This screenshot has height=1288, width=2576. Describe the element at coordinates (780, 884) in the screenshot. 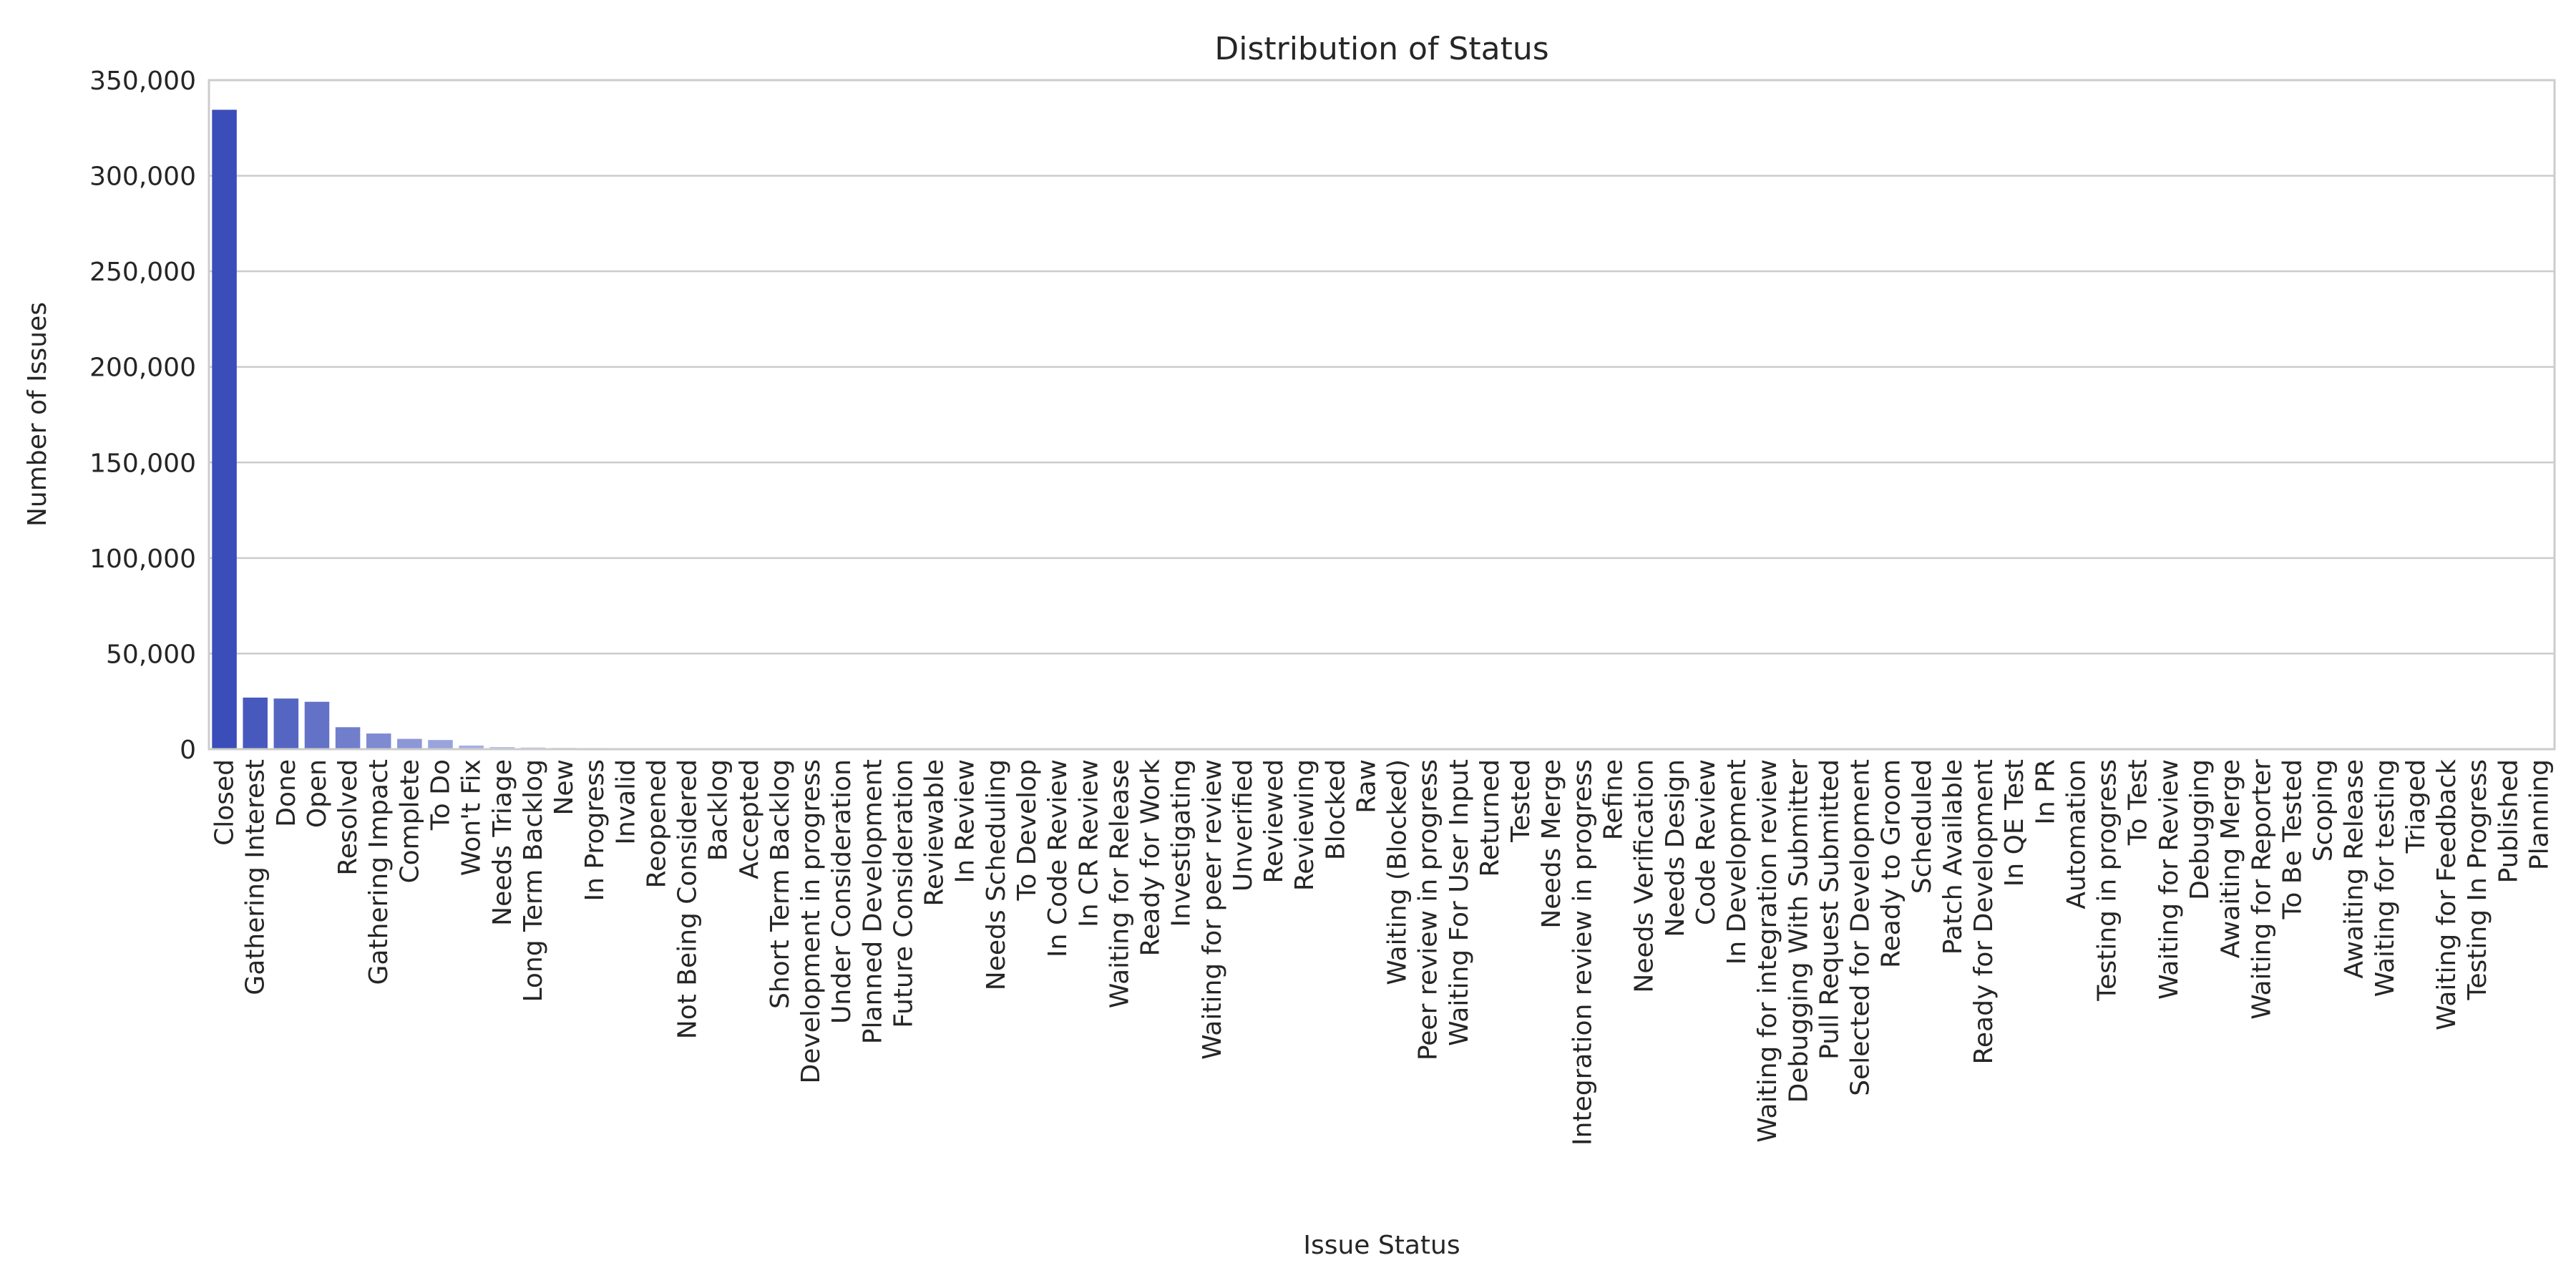

I see `x-tick-label: Short Term Backlog` at that location.